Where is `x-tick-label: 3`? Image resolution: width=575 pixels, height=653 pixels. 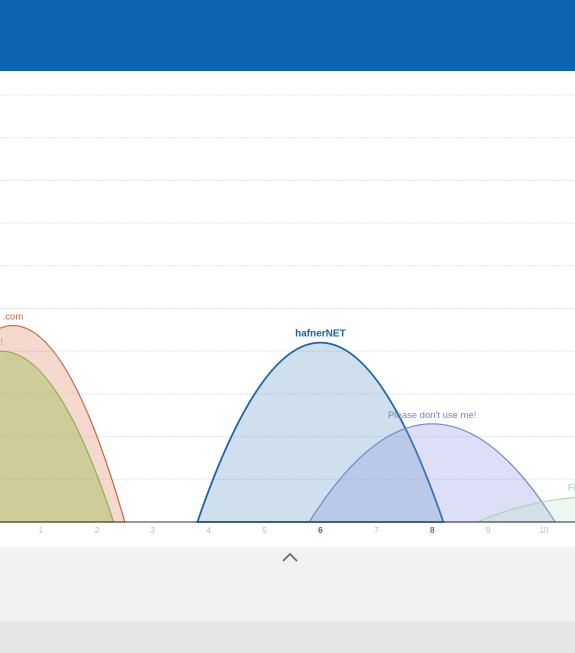 x-tick-label: 3 is located at coordinates (152, 530).